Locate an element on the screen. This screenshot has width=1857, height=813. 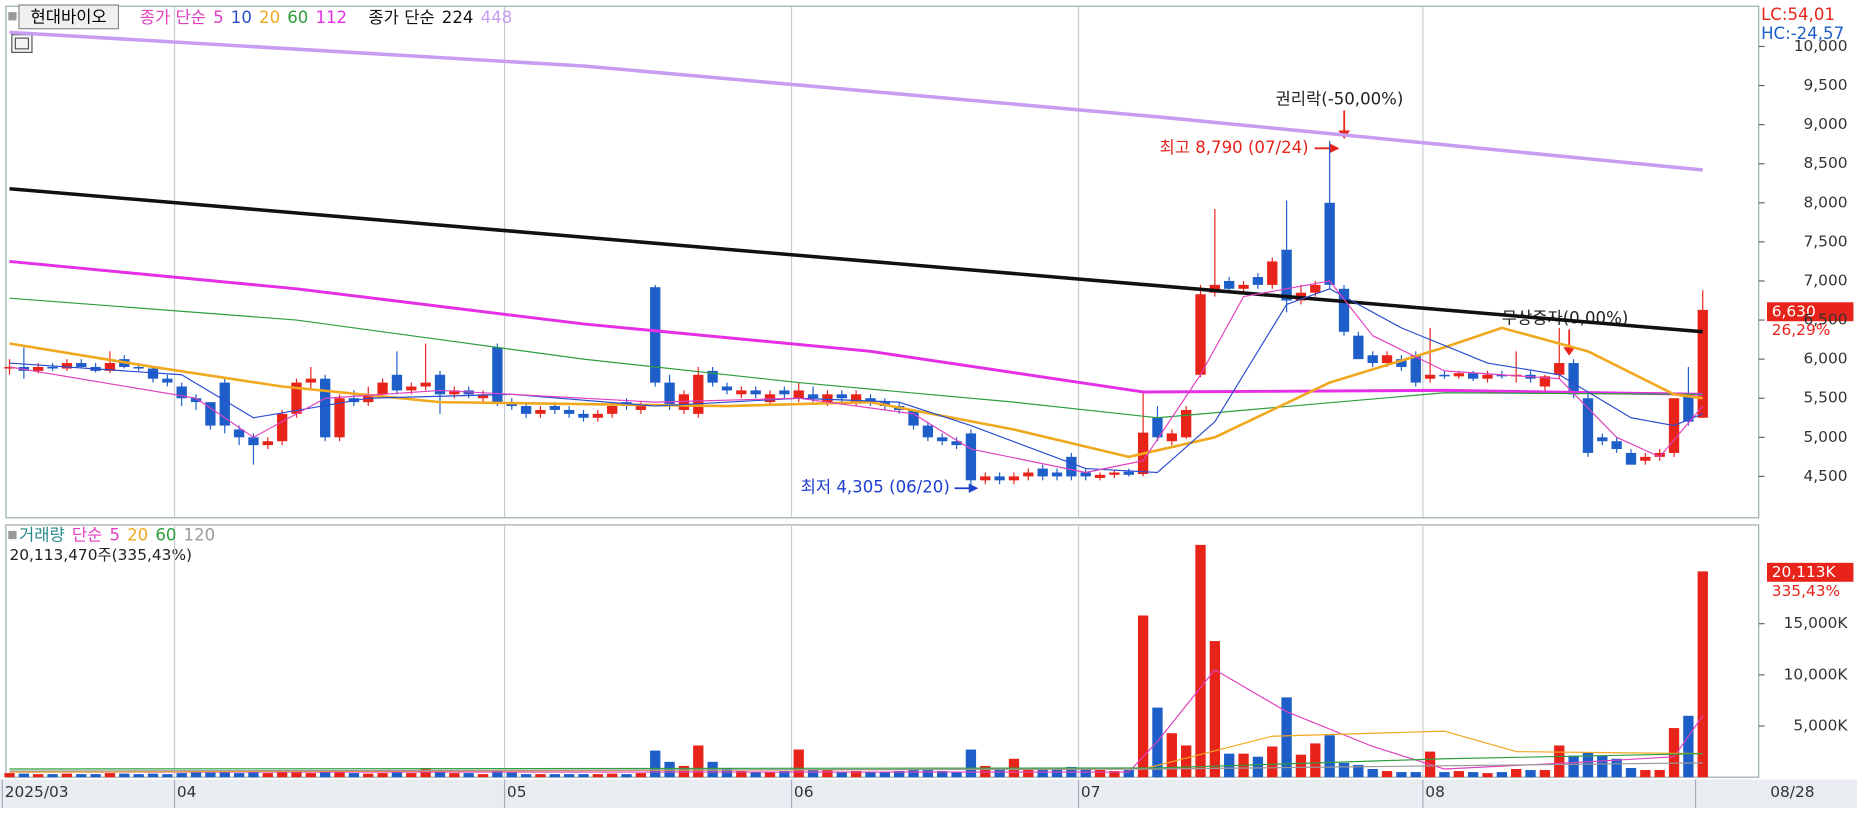
legend: 거래량 단순 5 20 60 120 is located at coordinates (117, 534).